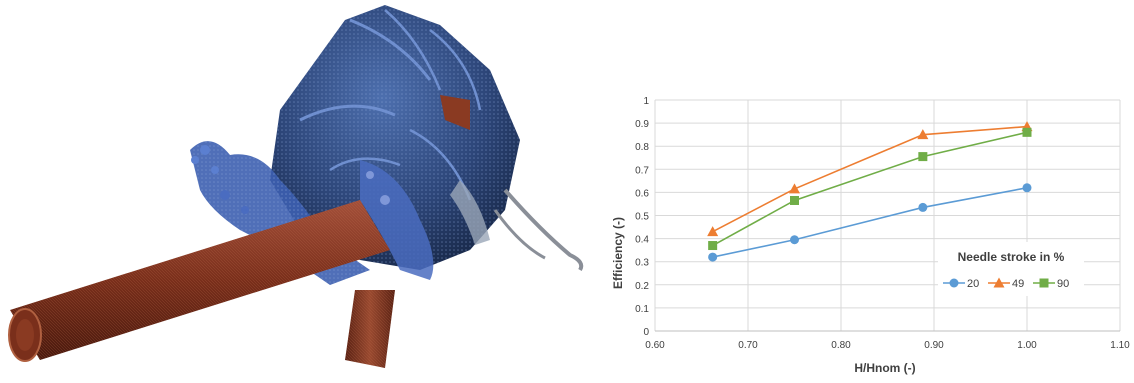  What do you see at coordinates (748, 345) in the screenshot?
I see `x-tick-label: 0.70` at bounding box center [748, 345].